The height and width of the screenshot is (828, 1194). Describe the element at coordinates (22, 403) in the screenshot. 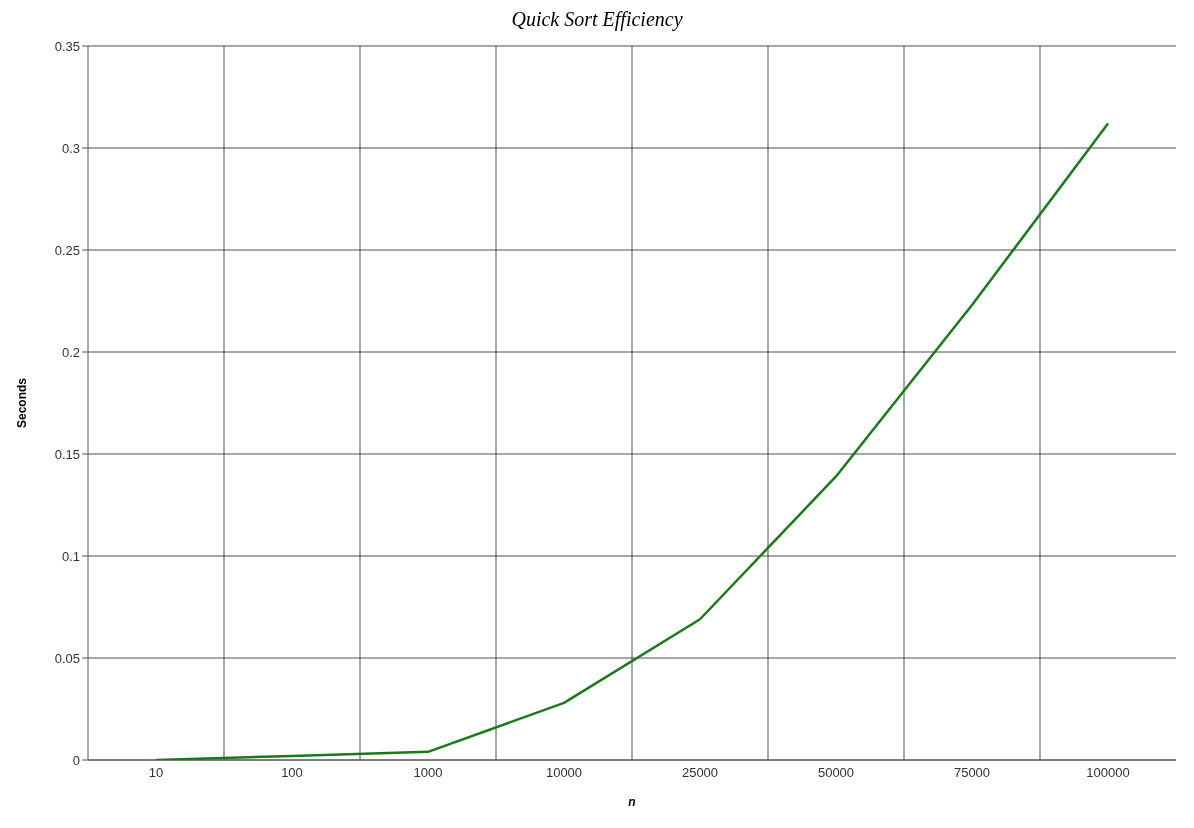

I see `y-axis-title: Seconds` at that location.